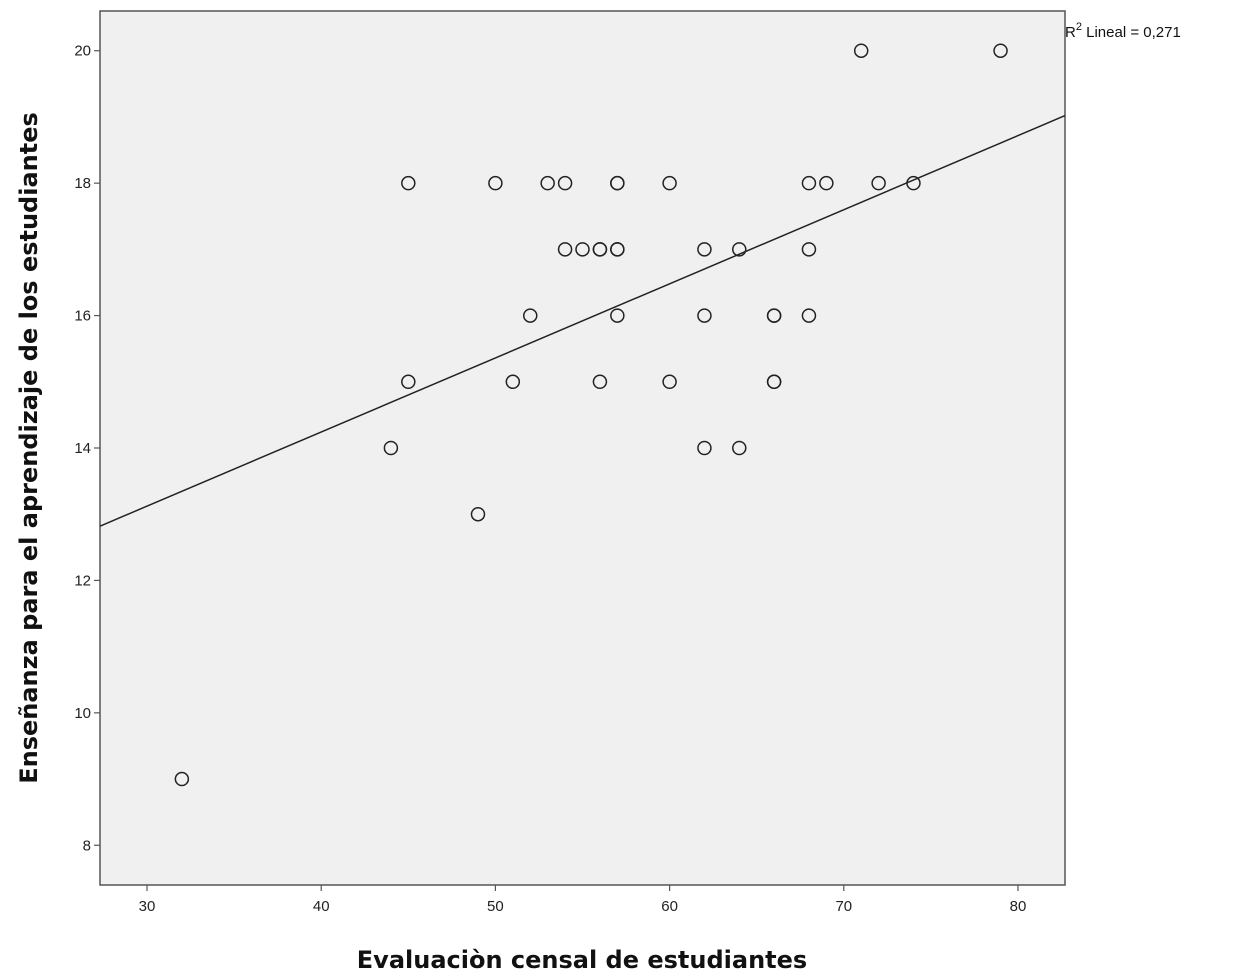 The height and width of the screenshot is (979, 1250). Describe the element at coordinates (583, 900) in the screenshot. I see `x-axis: 30 40 50 60 70 80` at that location.